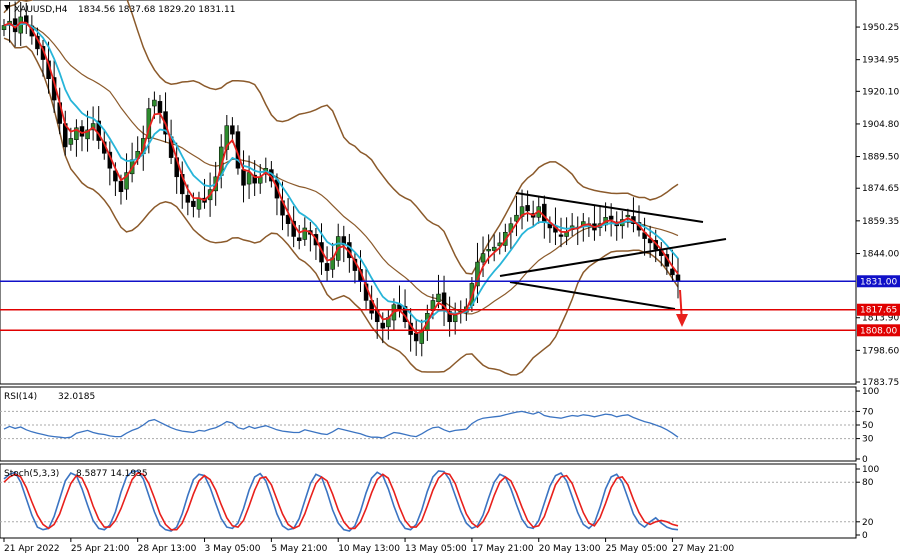  I want to click on price-tick-label: 1950.25, so click(880, 28).